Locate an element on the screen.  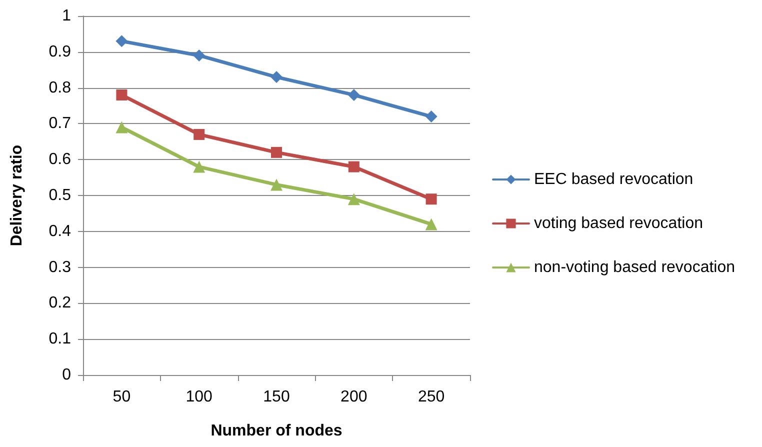
legend-label: non-voting based revocation is located at coordinates (635, 267).